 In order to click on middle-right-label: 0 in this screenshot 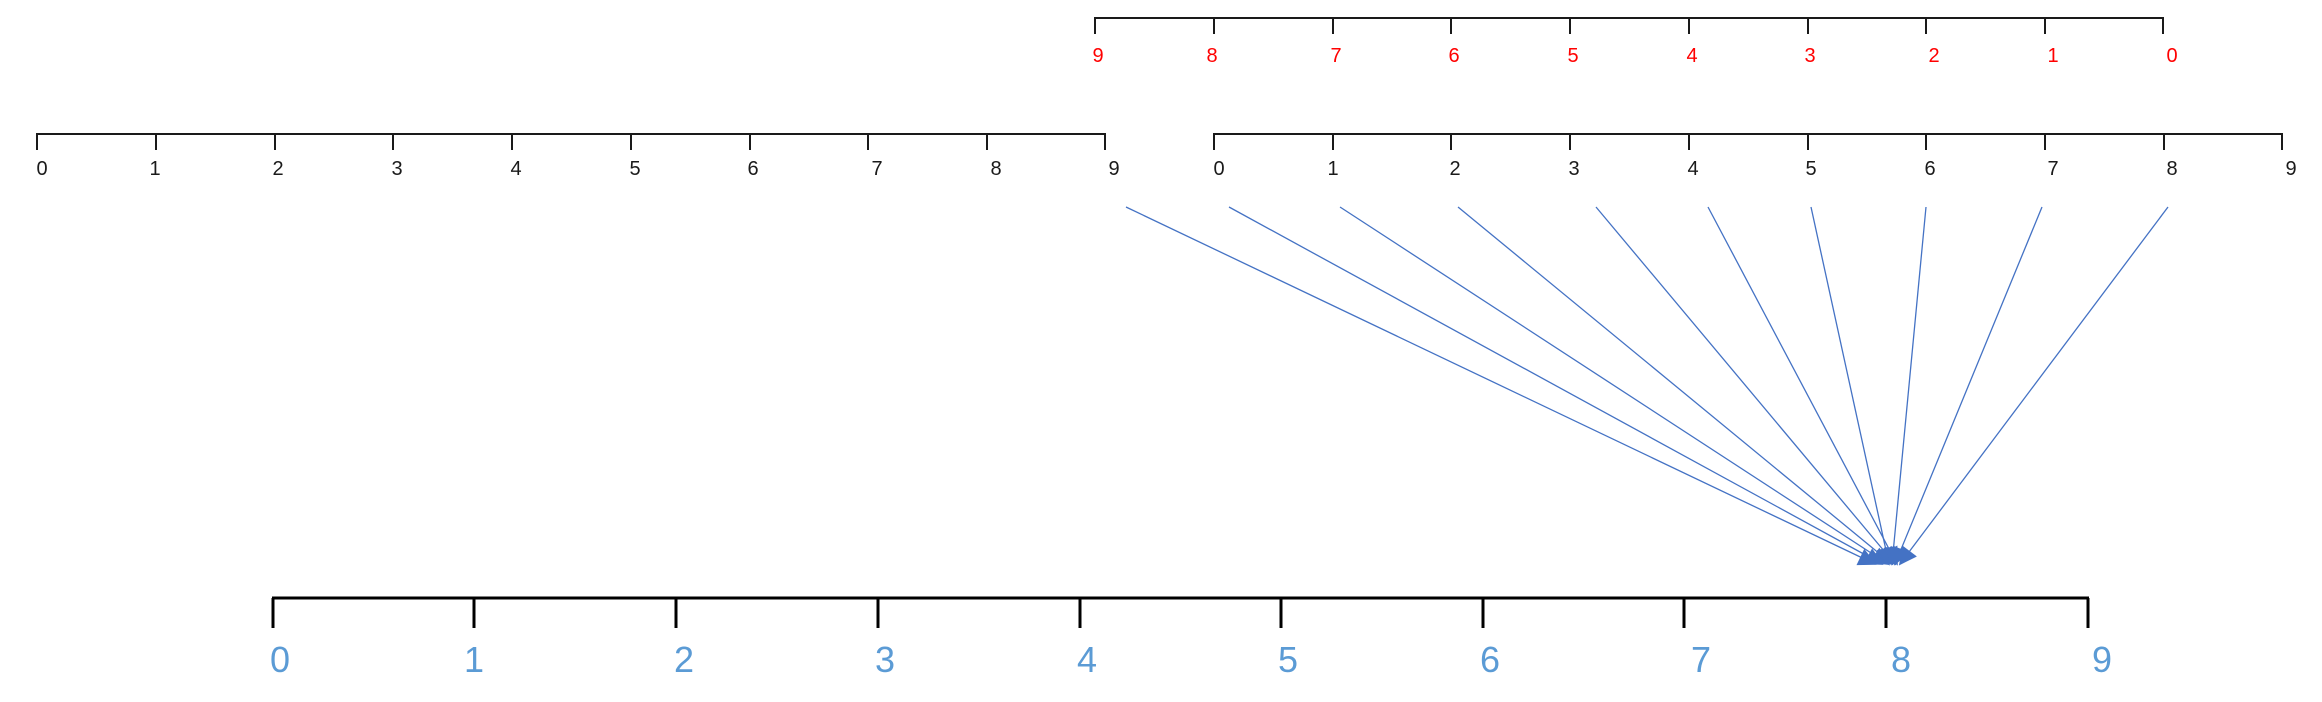, I will do `click(1218, 169)`.